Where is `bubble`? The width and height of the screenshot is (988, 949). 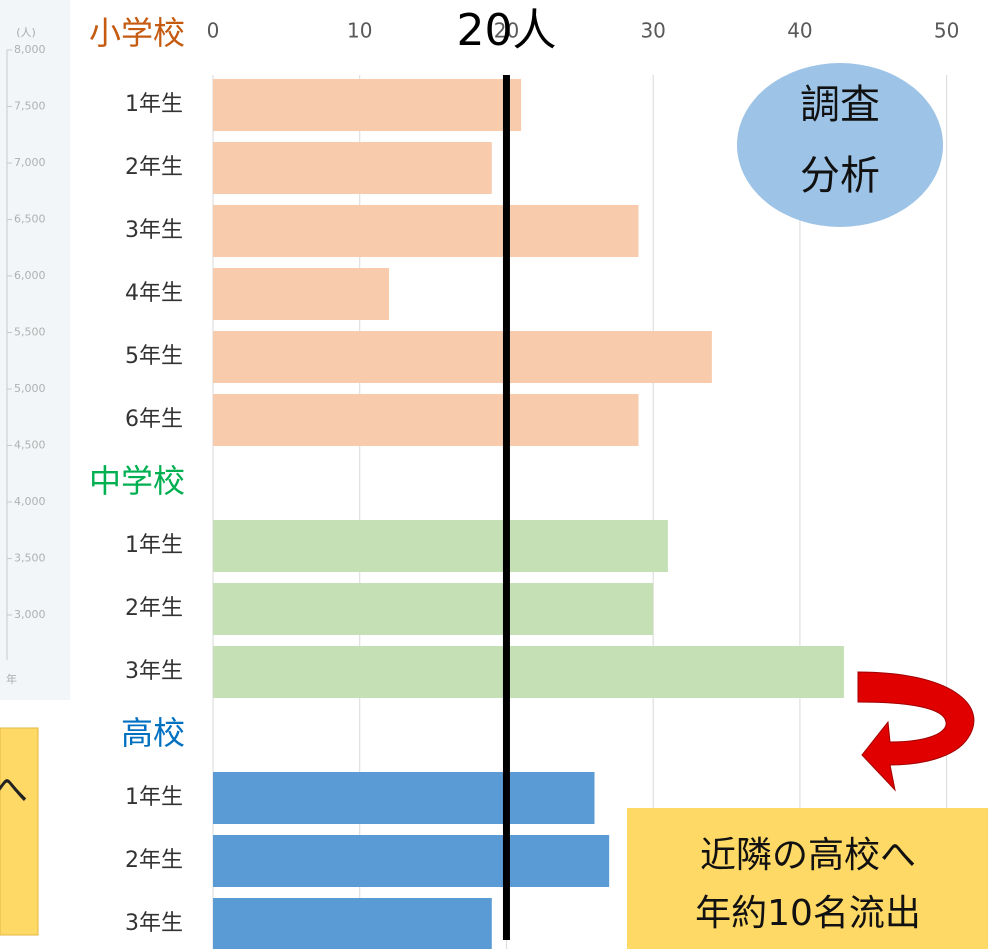 bubble is located at coordinates (840, 145).